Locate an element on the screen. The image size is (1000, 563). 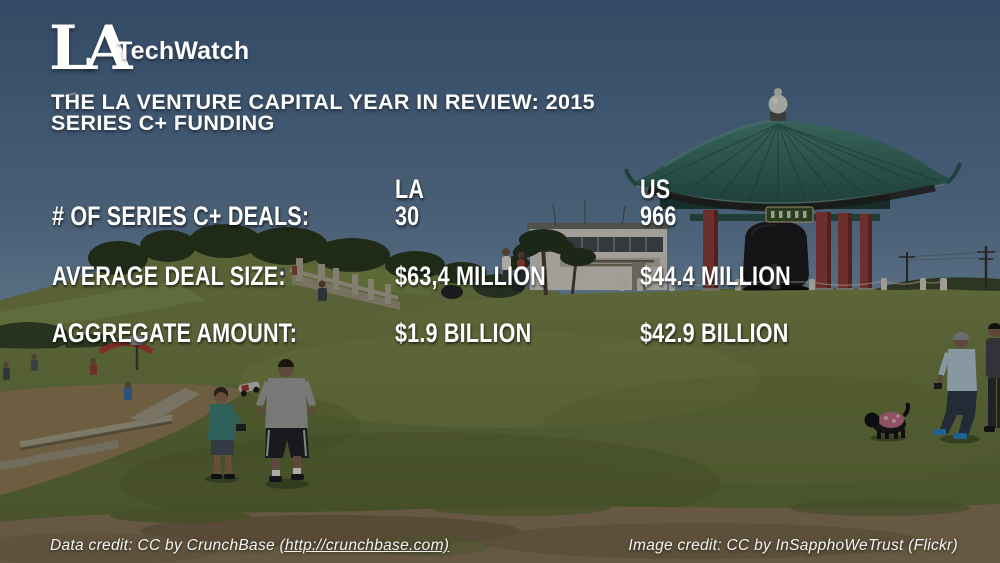
column-header-la: LA is located at coordinates (410, 189).